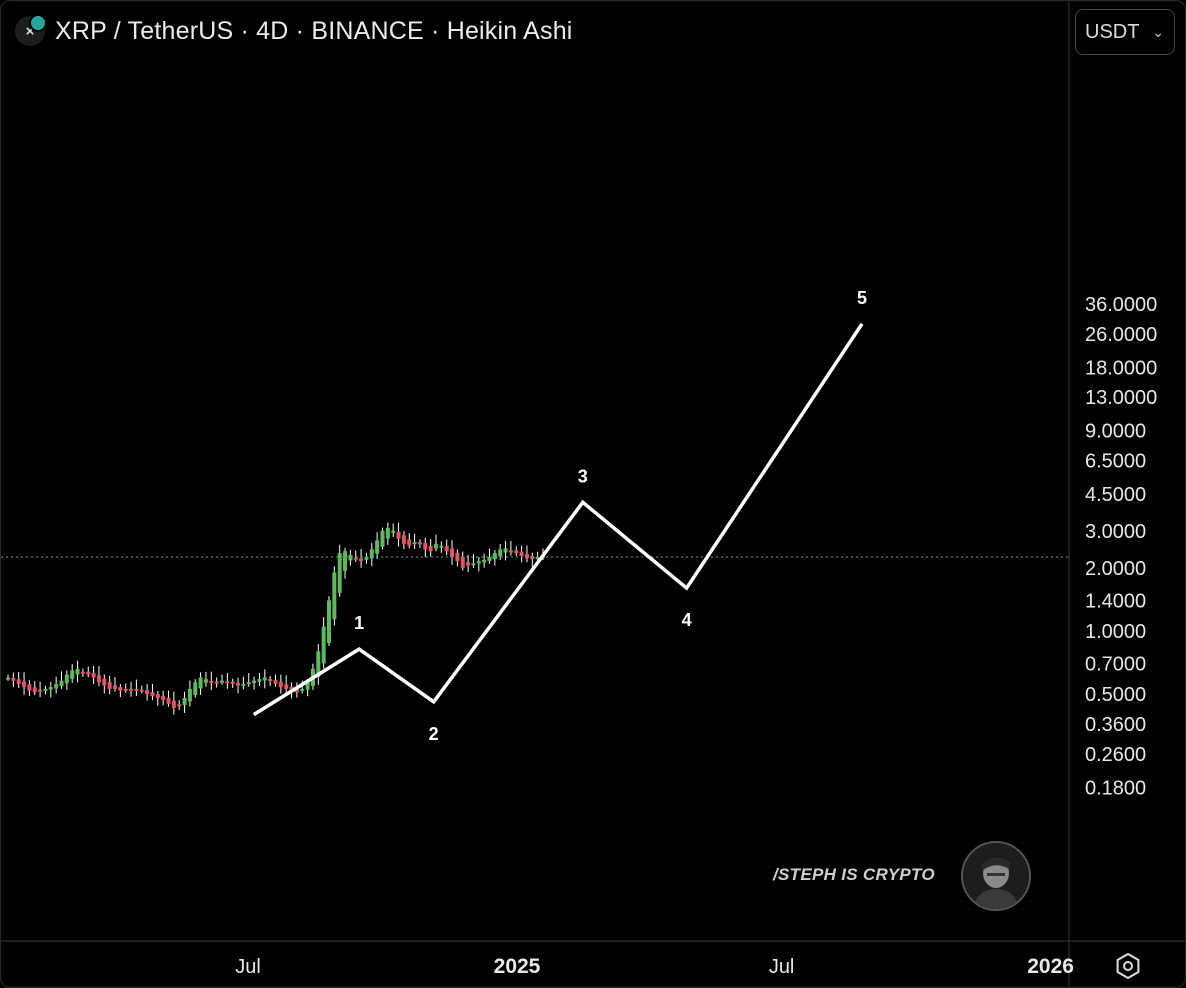 The image size is (1186, 988). What do you see at coordinates (1115, 695) in the screenshot?
I see `price-tick-label: 0.5000` at bounding box center [1115, 695].